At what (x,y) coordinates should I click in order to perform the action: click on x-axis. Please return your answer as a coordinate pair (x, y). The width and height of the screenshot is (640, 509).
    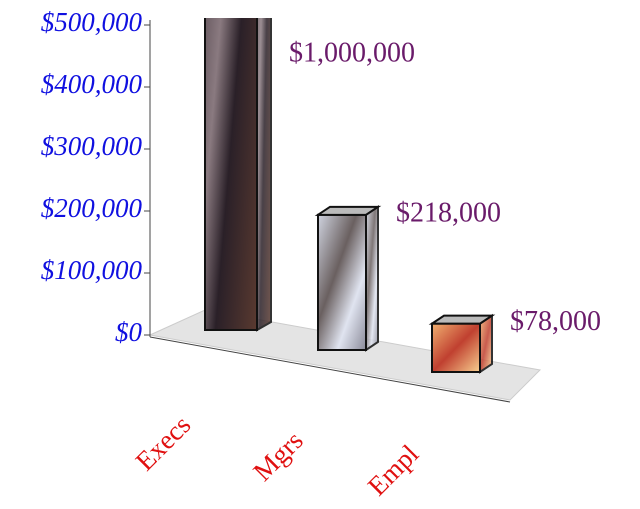
    Looking at the image, I should click on (330, 369).